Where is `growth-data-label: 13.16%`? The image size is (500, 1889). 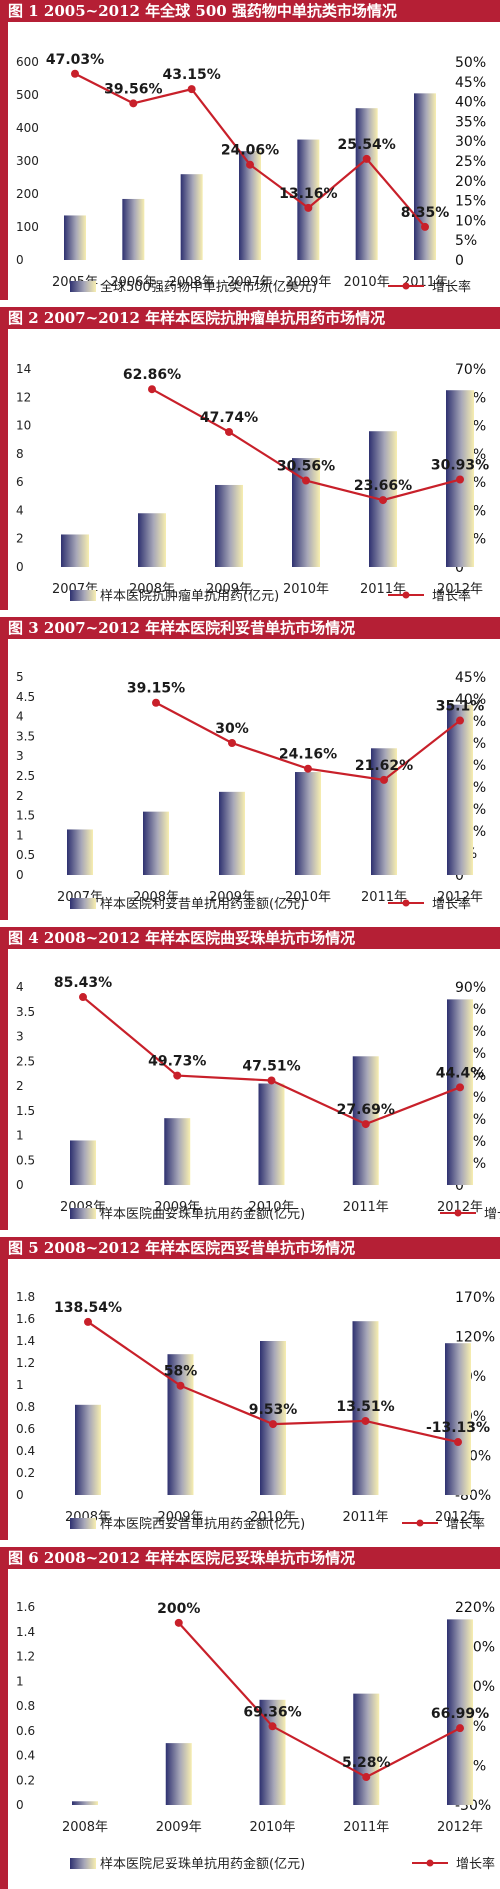 growth-data-label: 13.16% is located at coordinates (308, 194).